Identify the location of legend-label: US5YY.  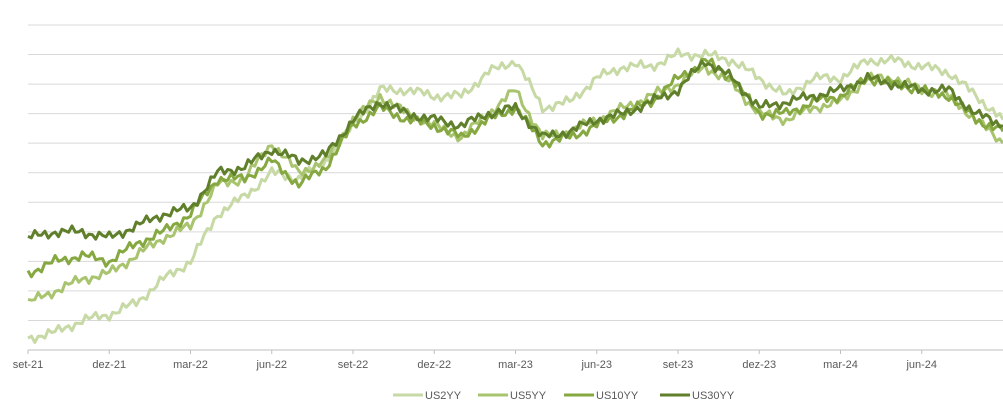
(528, 396).